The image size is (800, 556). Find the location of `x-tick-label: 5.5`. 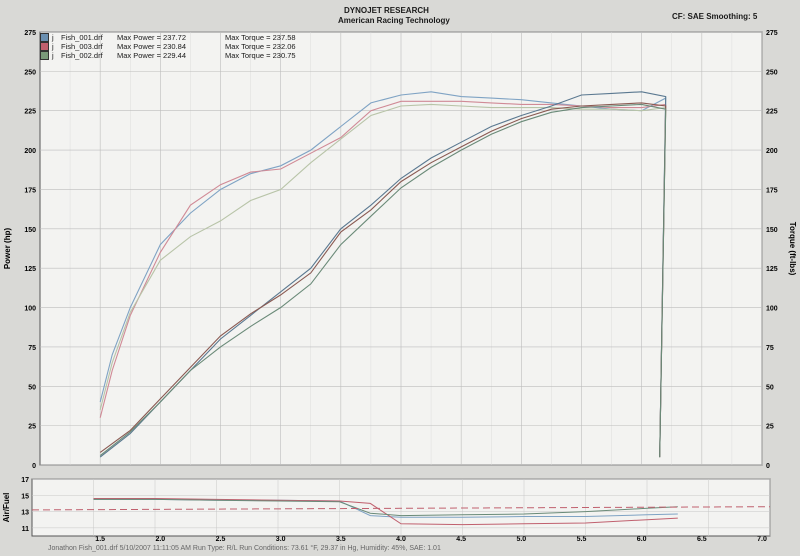

x-tick-label: 5.5 is located at coordinates (582, 539).